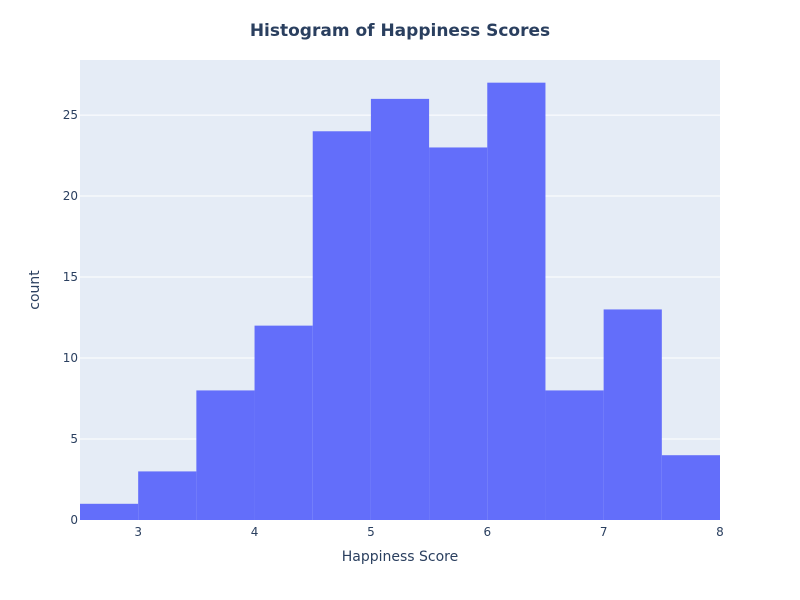 The image size is (800, 600). Describe the element at coordinates (74, 439) in the screenshot. I see `y-tick-label-5: 5` at that location.